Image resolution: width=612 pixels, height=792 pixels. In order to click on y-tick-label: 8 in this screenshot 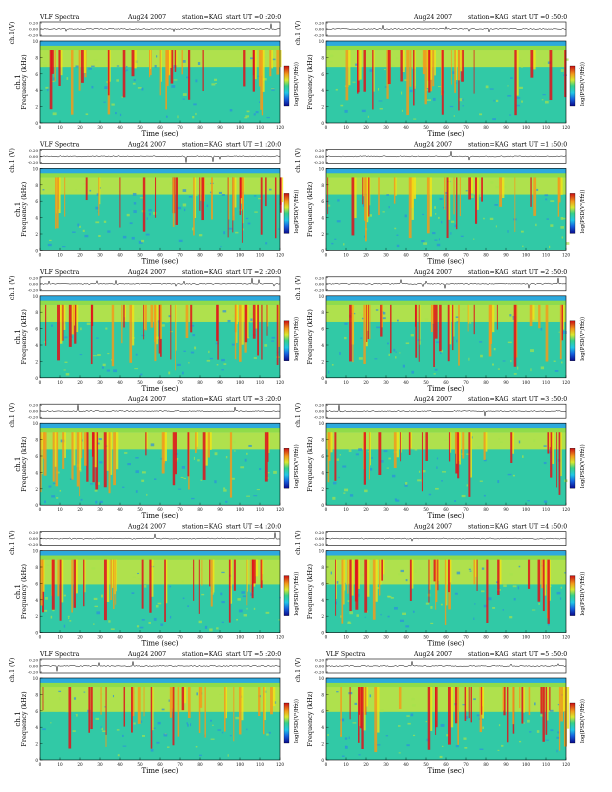, I will do `click(322, 567)`.